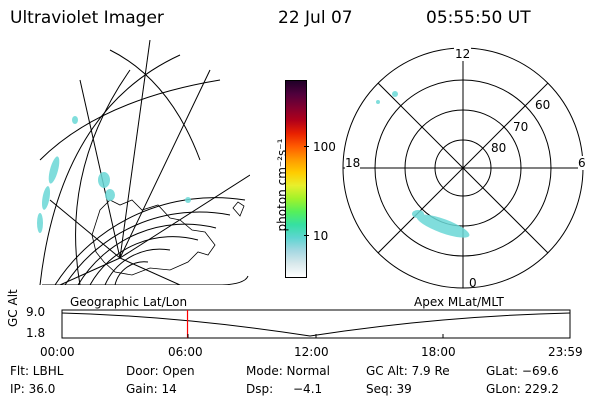  Describe the element at coordinates (565, 352) in the screenshot. I see `timeline-x-tick-4: 23:59` at that location.